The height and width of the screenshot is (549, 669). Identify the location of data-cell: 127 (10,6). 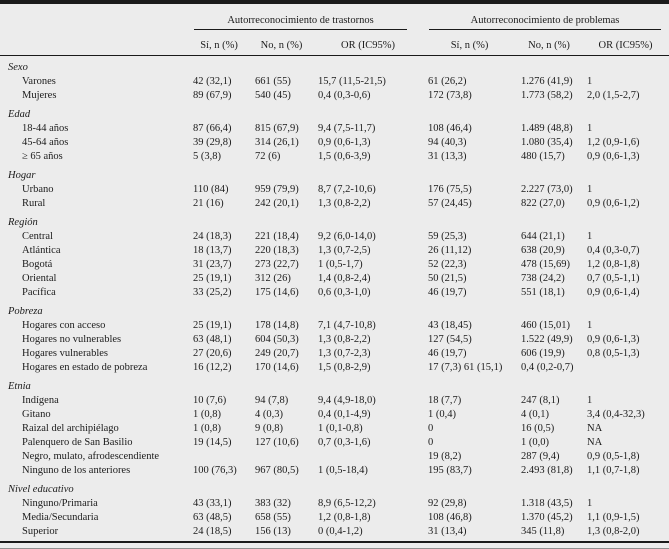
(277, 442).